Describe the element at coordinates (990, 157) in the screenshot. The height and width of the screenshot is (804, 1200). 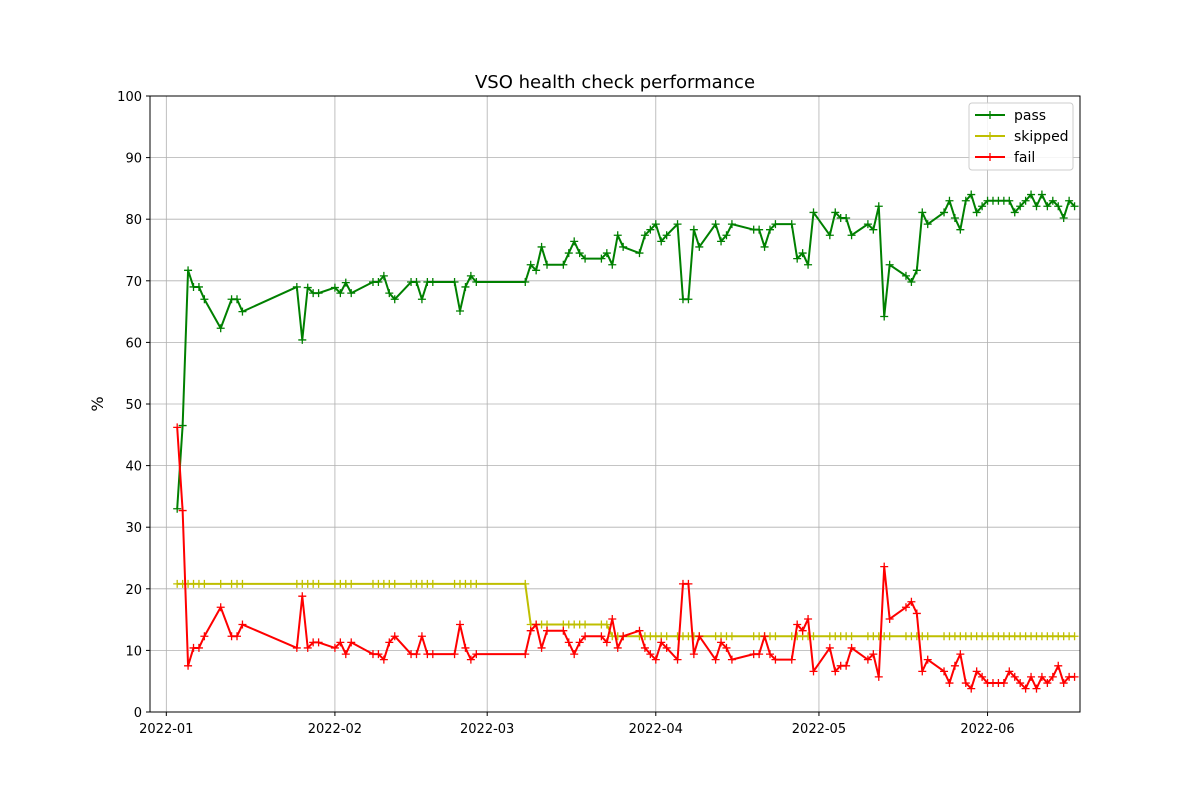
I see `legend-marker-fail` at that location.